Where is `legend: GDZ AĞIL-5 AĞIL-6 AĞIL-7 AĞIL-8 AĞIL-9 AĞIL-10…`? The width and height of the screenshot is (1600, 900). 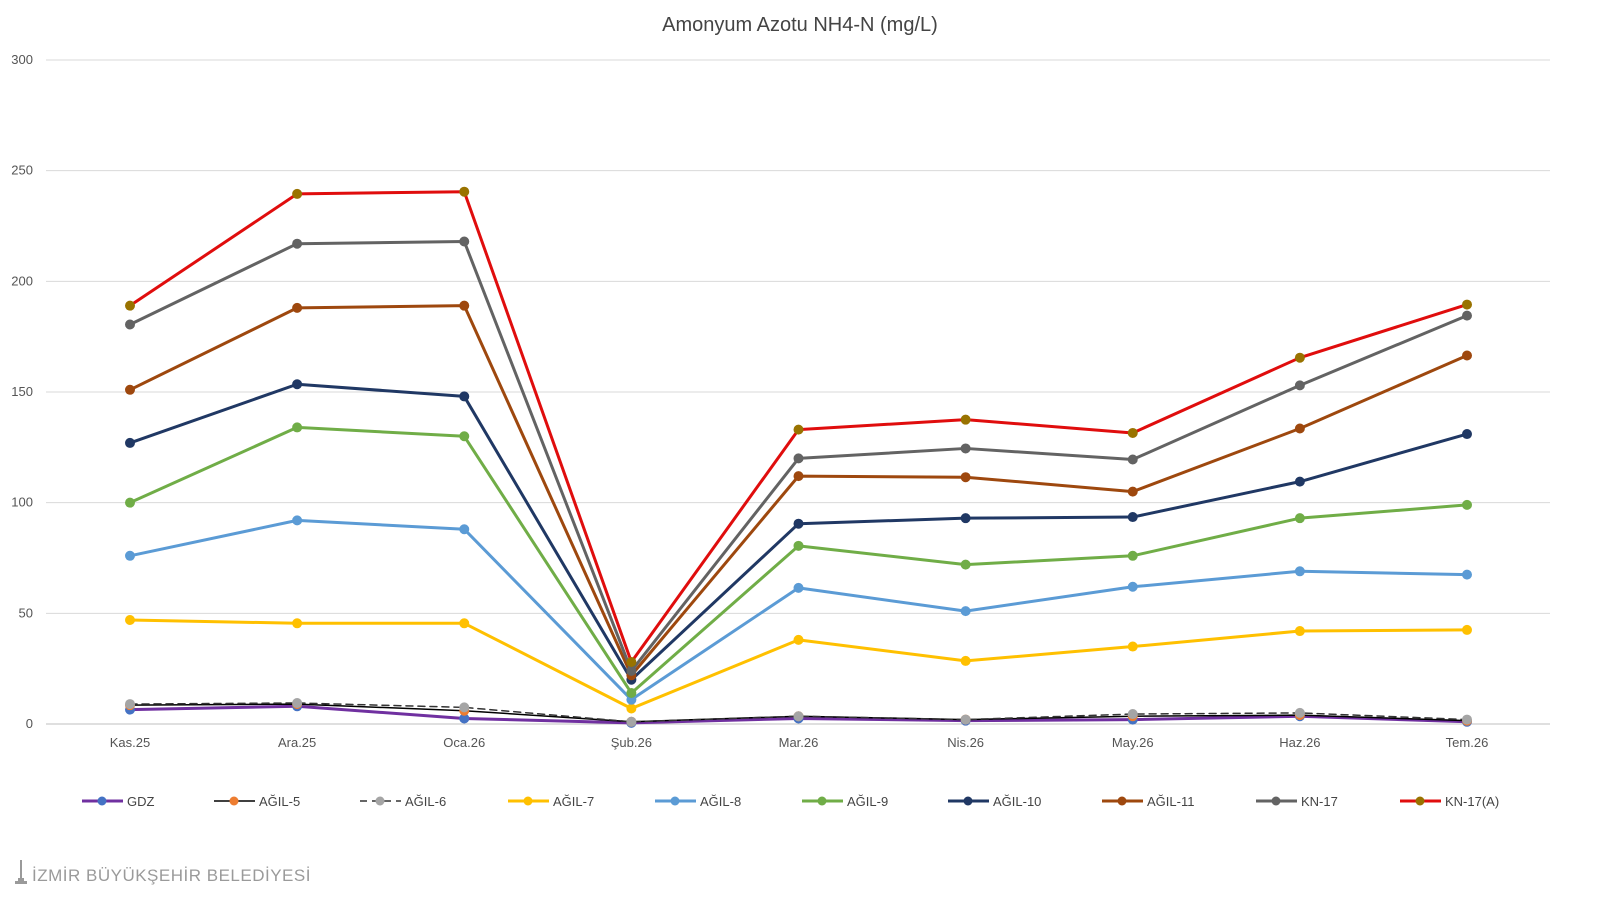 legend: GDZ AĞIL-5 AĞIL-6 AĞIL-7 AĞIL-8 AĞIL-9 AĞIL-10… is located at coordinates (790, 801).